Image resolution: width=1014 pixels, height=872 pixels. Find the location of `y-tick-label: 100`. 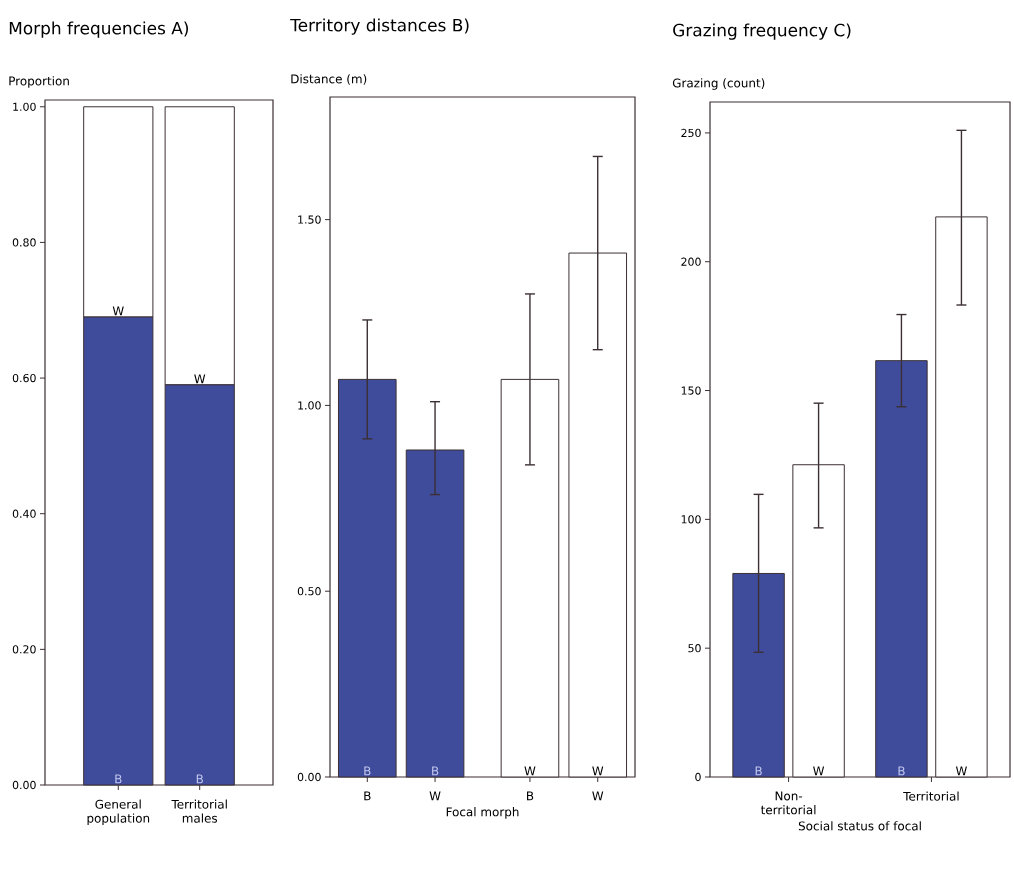

y-tick-label: 100 is located at coordinates (691, 519).